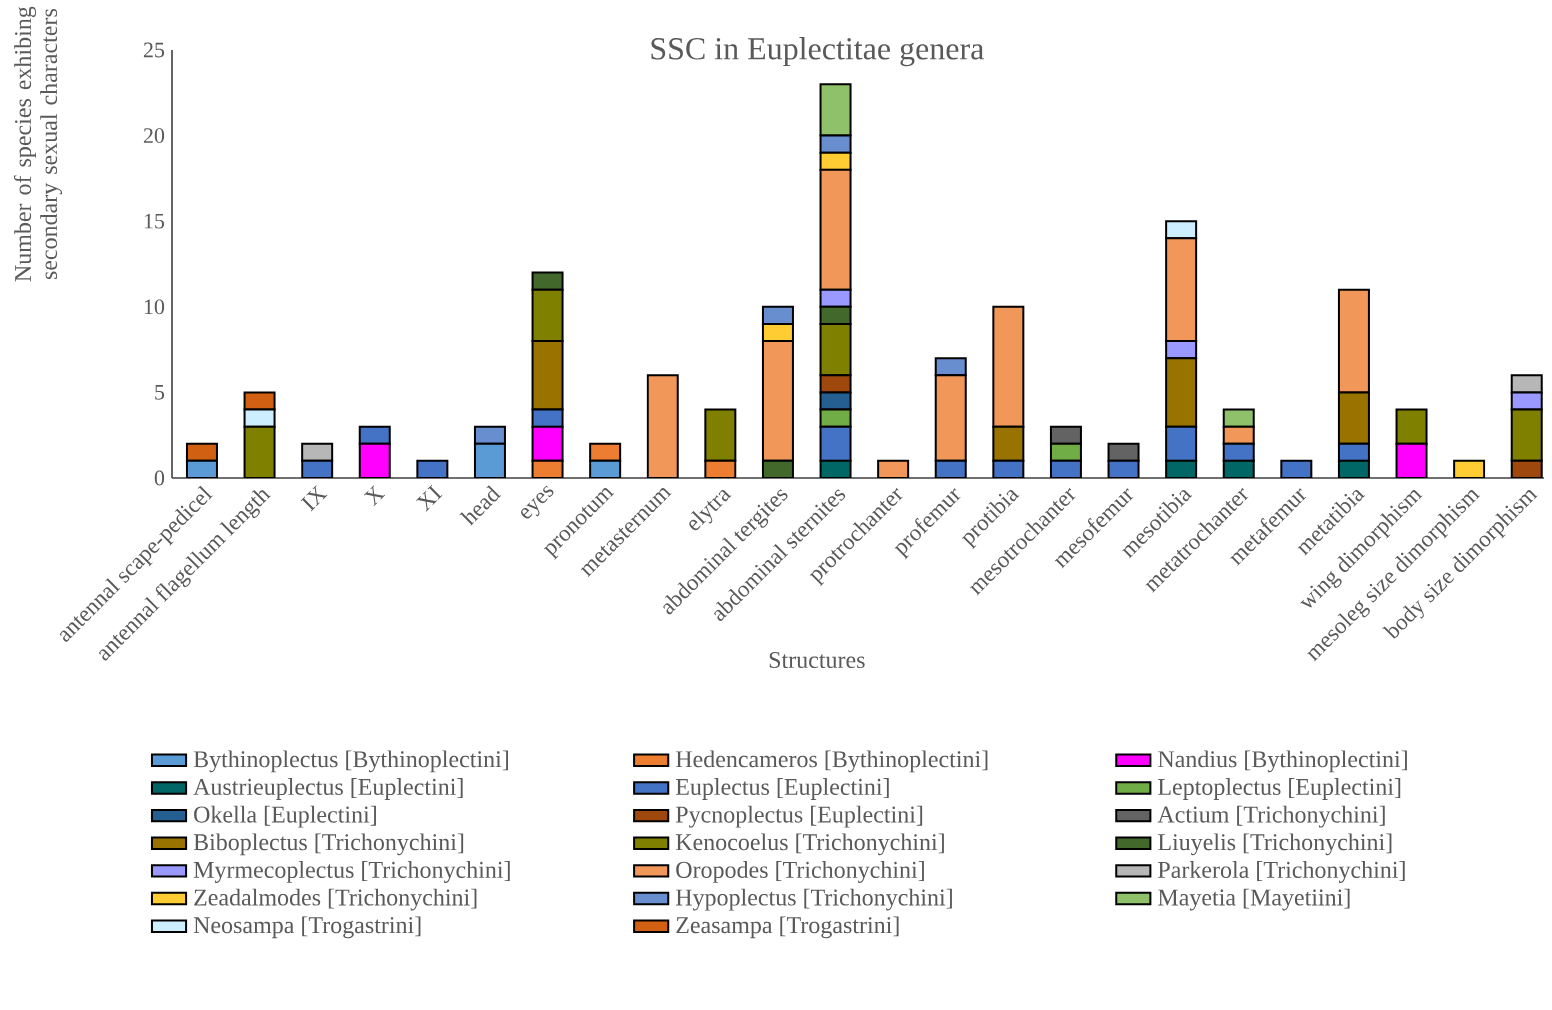 Image resolution: width=1552 pixels, height=1010 pixels. I want to click on legend-label: Hedencameros [Bythinoplectini], so click(831, 761).